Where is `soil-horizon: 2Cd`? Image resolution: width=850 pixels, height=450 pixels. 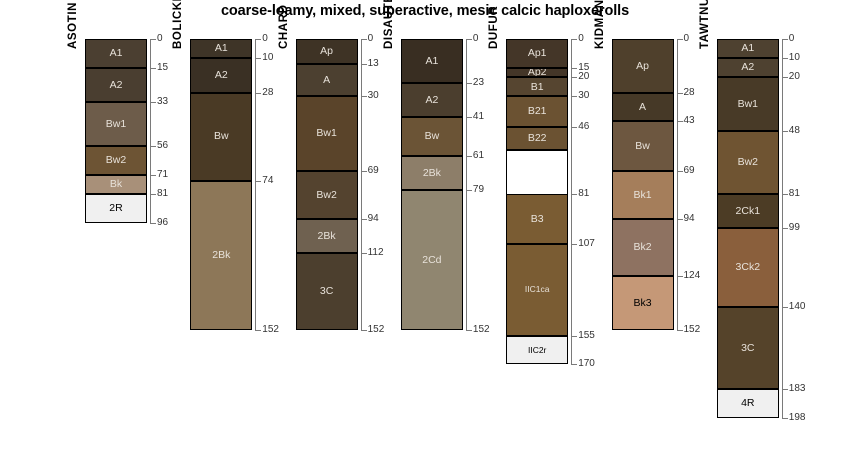 soil-horizon: 2Cd is located at coordinates (431, 260).